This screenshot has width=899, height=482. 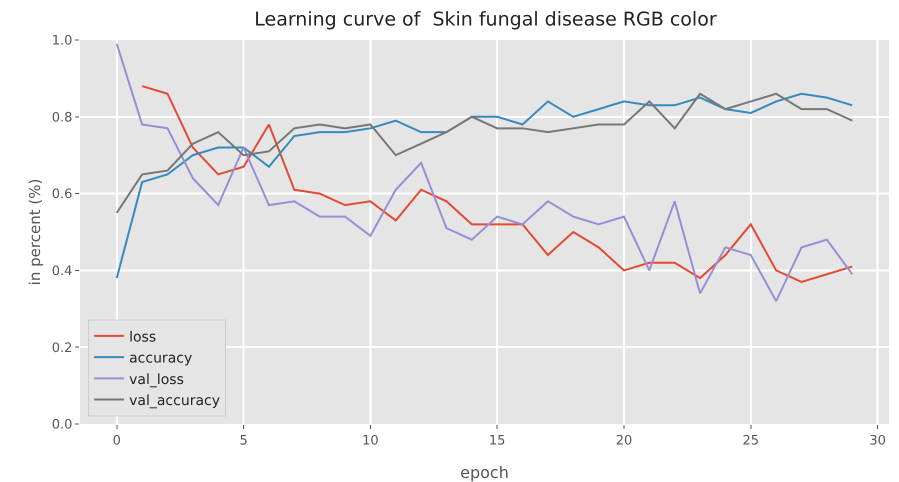 What do you see at coordinates (174, 400) in the screenshot?
I see `legend-label: val_accuracy` at bounding box center [174, 400].